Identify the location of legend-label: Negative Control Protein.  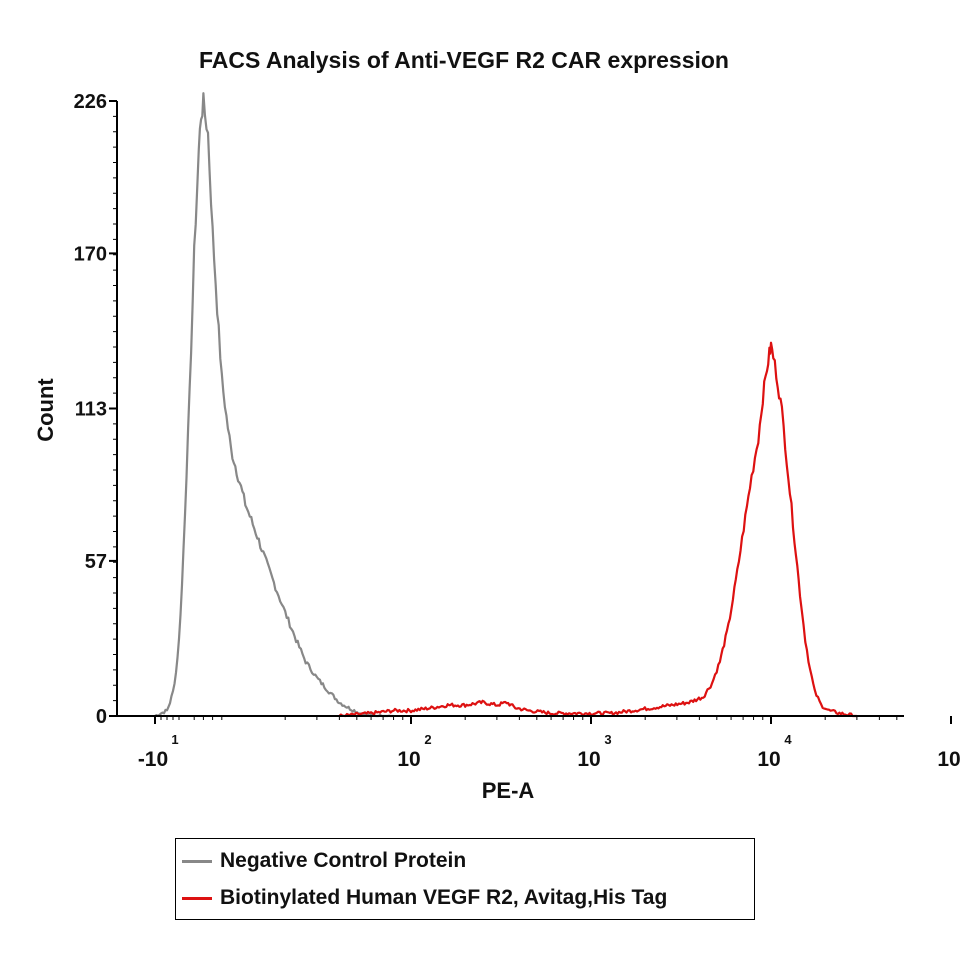
(343, 860).